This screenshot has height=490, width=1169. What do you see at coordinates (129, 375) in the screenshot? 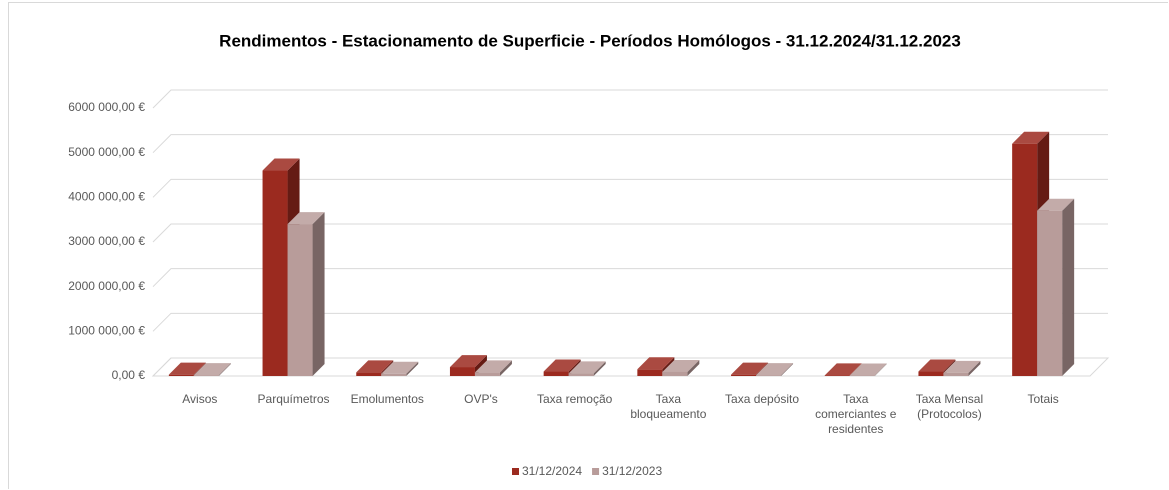
I see `y-tick-label: 0,00 €` at bounding box center [129, 375].